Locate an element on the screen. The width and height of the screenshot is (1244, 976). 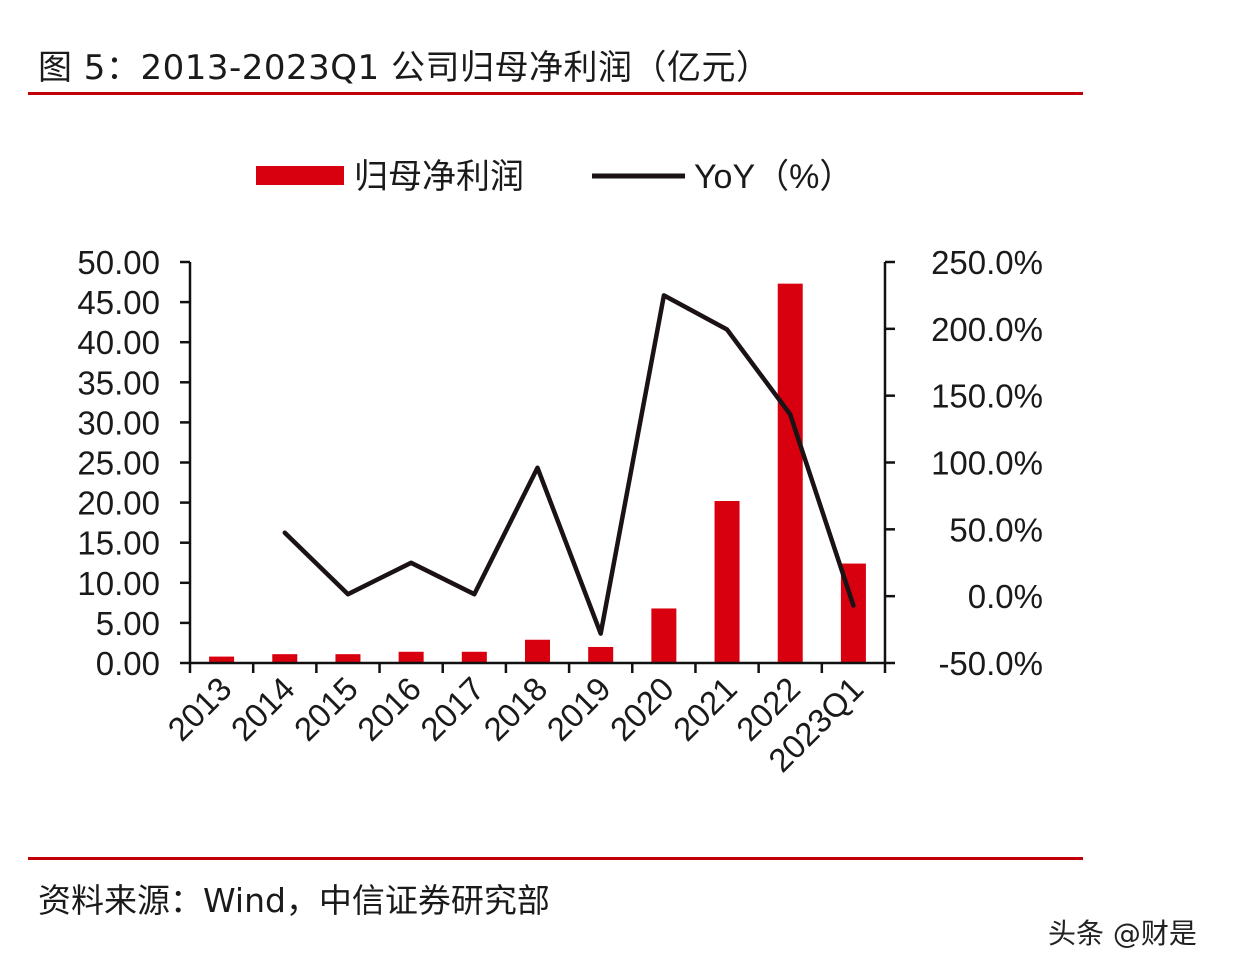
title-rule is located at coordinates (555, 93).